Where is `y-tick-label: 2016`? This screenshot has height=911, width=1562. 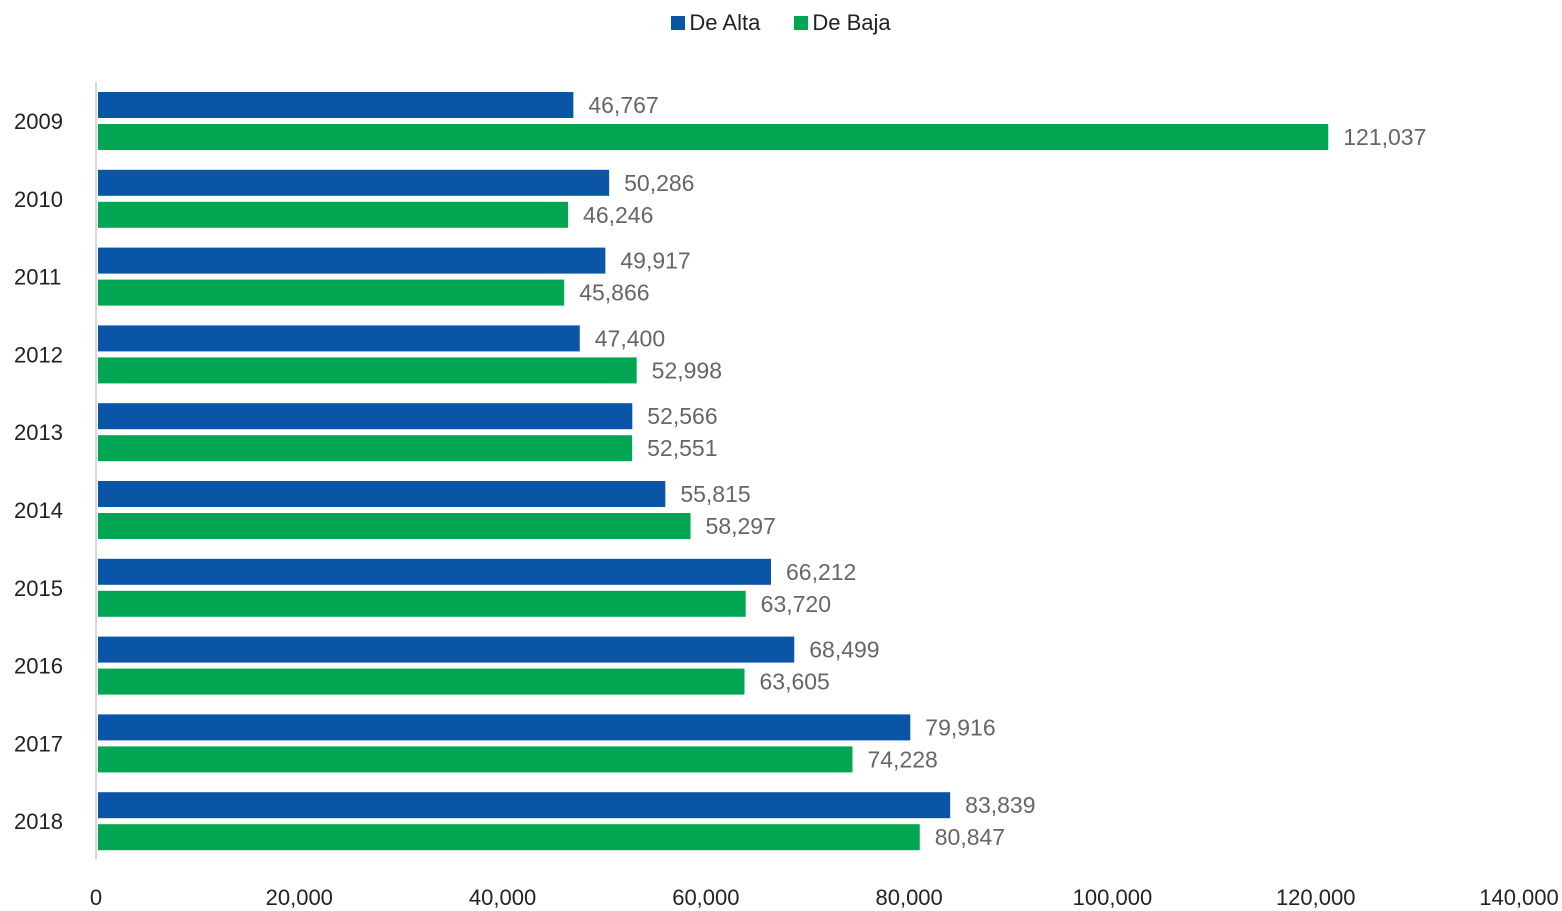 y-tick-label: 2016 is located at coordinates (38, 666).